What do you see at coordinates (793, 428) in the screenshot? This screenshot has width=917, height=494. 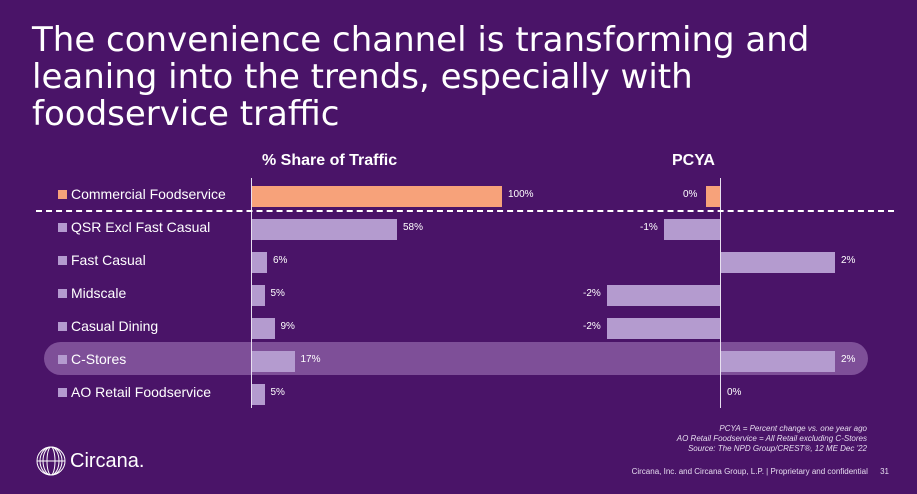 I see `footnote-line: PCYA = Percent change vs. one year ago` at bounding box center [793, 428].